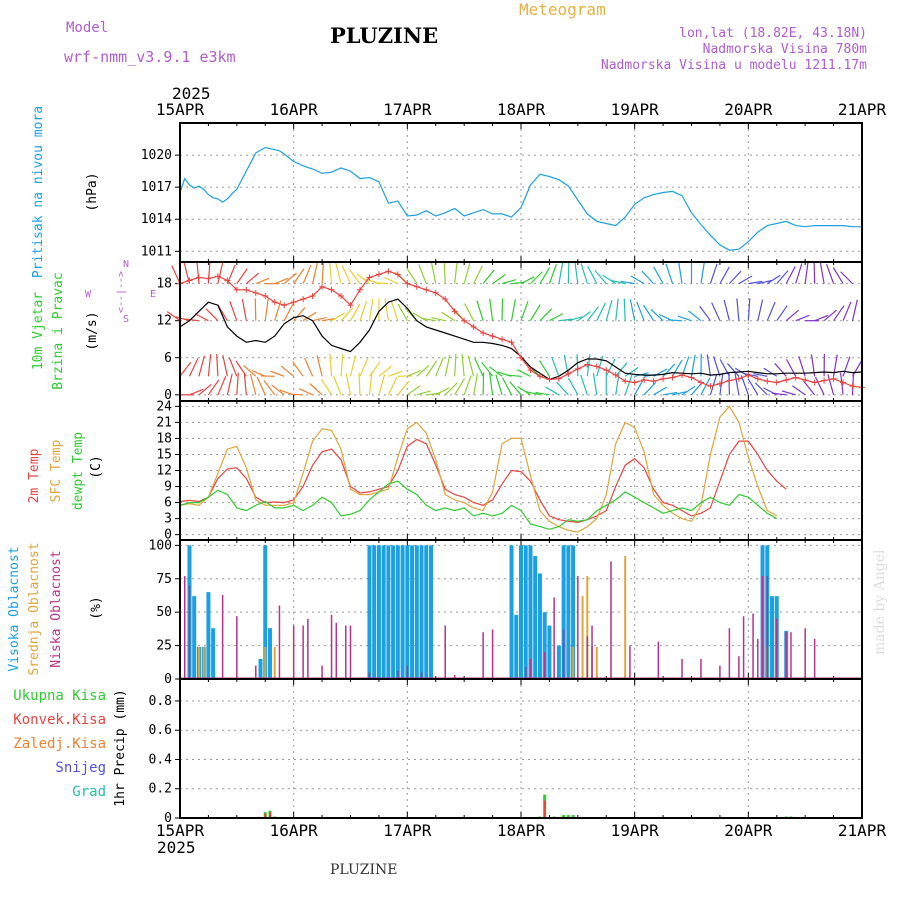 The height and width of the screenshot is (900, 900). Describe the element at coordinates (88, 294) in the screenshot. I see `compass-west: W` at that location.